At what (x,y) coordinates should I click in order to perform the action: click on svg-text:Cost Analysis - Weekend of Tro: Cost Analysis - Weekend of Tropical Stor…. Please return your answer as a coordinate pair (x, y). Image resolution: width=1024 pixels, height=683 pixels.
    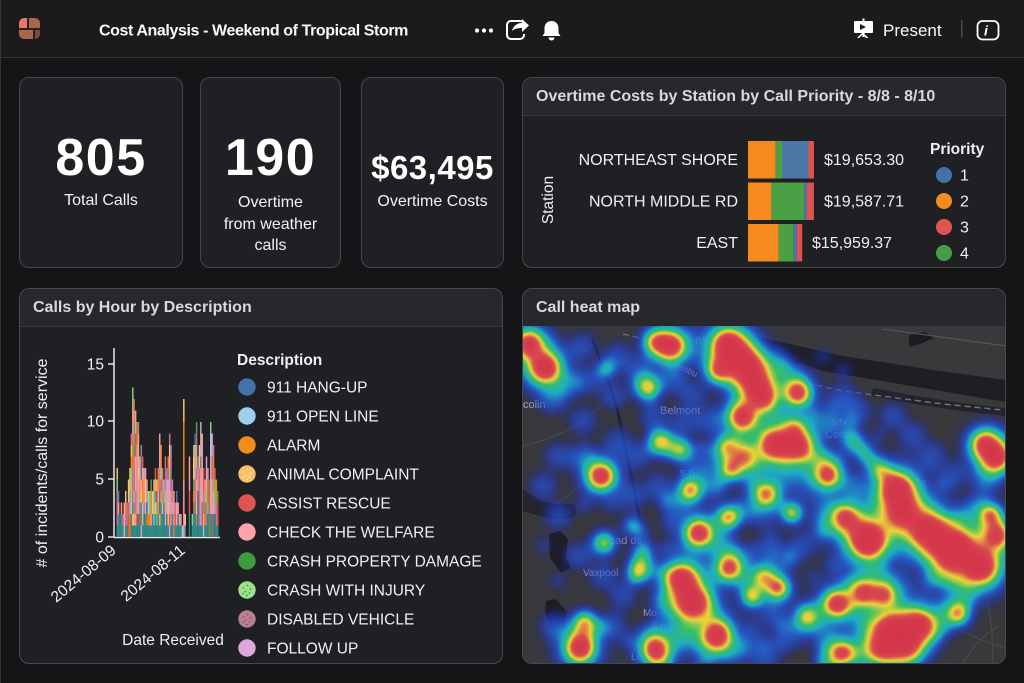
    Looking at the image, I should click on (253, 31).